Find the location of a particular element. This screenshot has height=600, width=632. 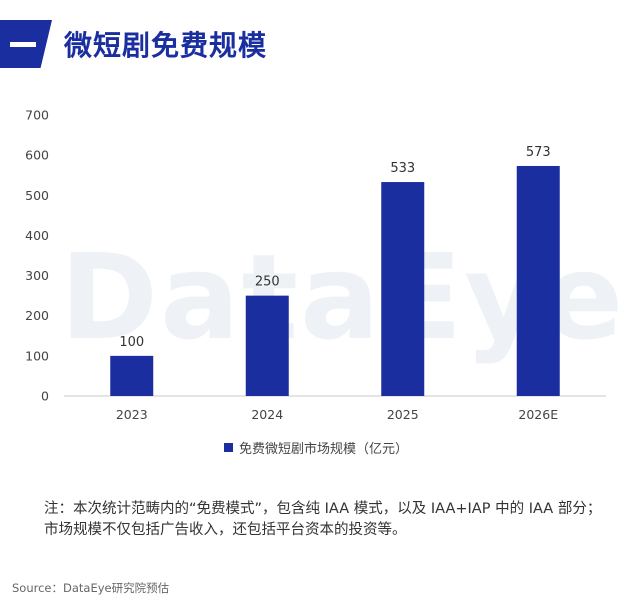

bar-2023 is located at coordinates (132, 375).